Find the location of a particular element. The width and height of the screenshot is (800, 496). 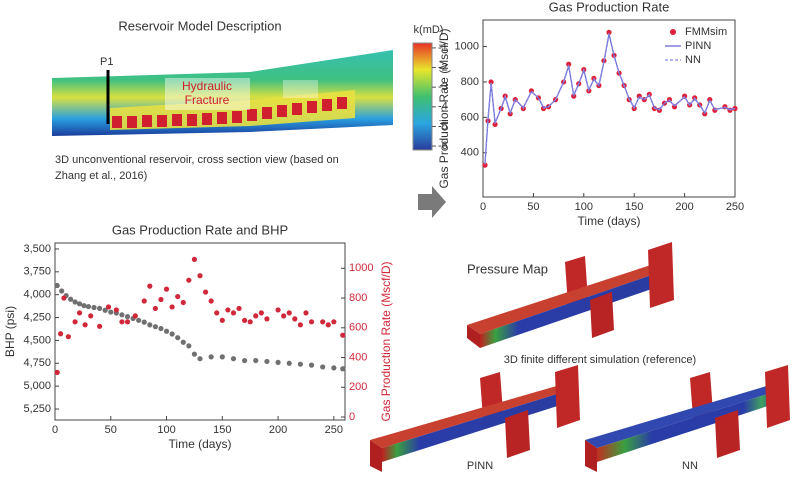

fracture-zone is located at coordinates (232, 110).